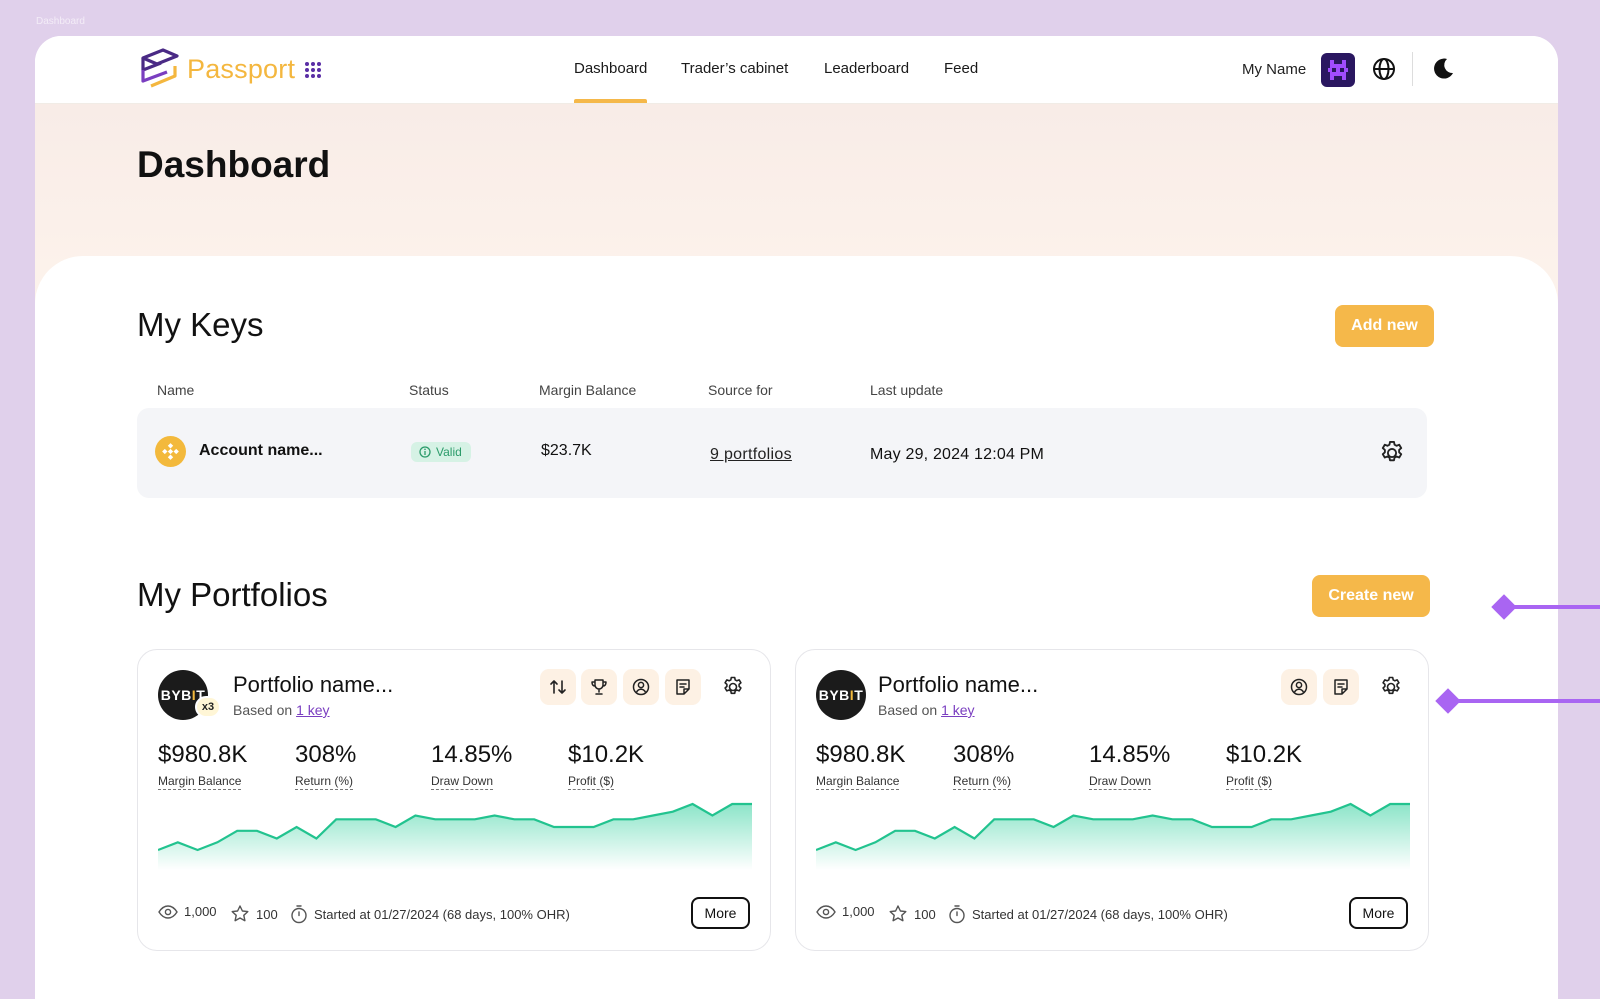 The height and width of the screenshot is (999, 1600). I want to click on globe-icon, so click(1384, 69).